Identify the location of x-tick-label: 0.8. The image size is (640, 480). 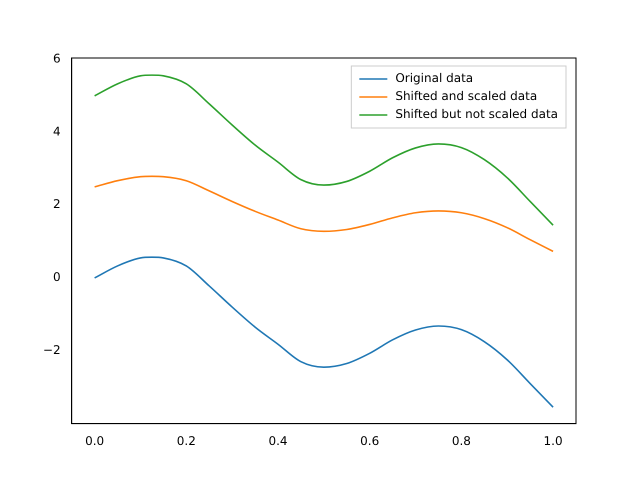
(461, 441).